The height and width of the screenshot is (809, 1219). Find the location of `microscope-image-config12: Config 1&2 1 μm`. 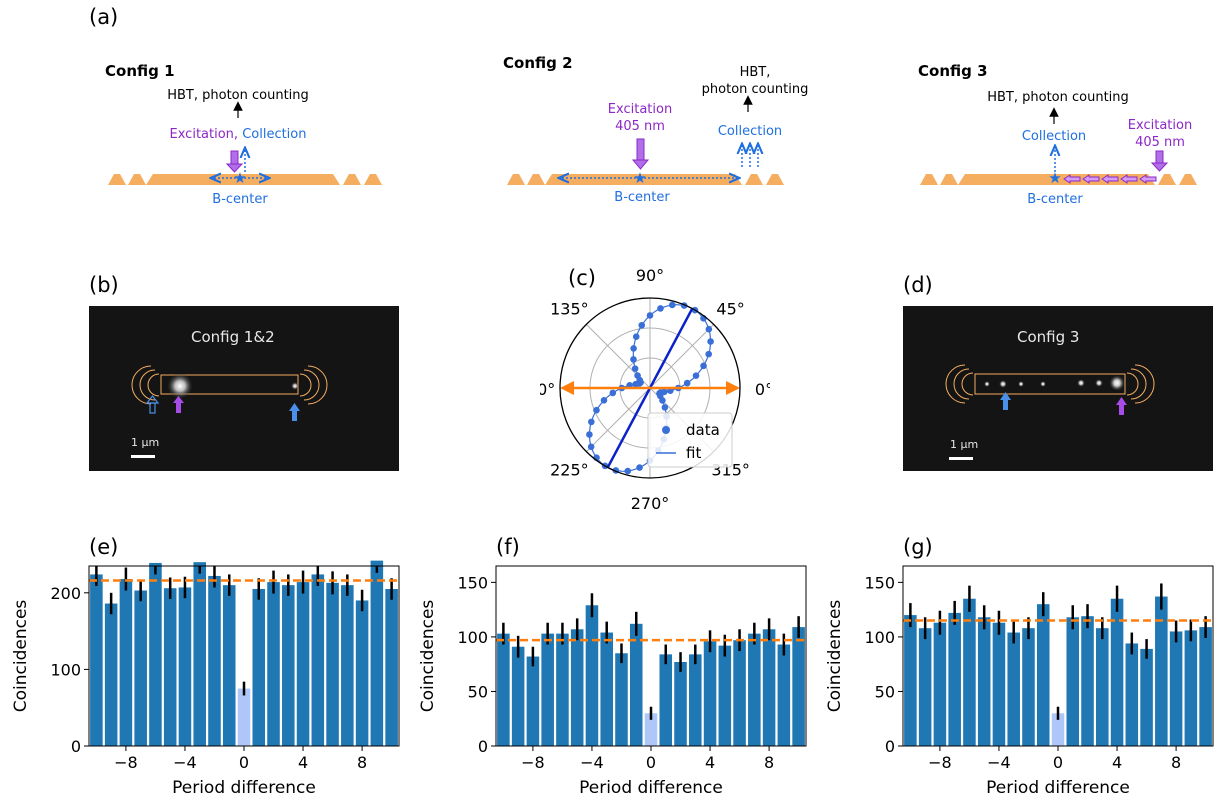

microscope-image-config12: Config 1&2 1 μm is located at coordinates (244, 388).